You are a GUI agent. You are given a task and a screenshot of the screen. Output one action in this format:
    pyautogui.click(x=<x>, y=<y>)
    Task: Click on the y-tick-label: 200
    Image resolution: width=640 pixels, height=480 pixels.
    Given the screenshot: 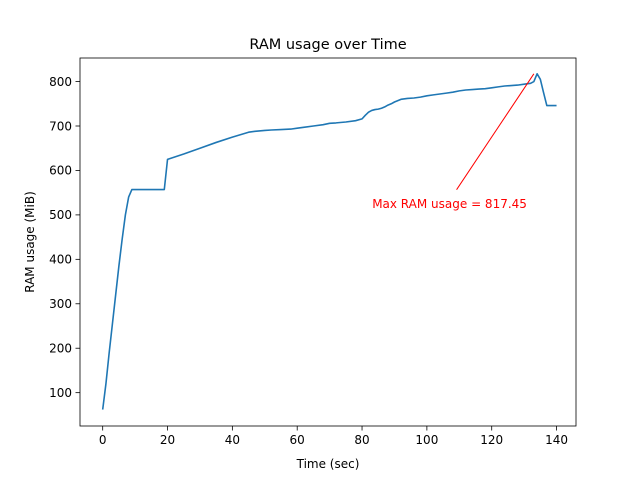 What is the action you would take?
    pyautogui.click(x=60, y=349)
    